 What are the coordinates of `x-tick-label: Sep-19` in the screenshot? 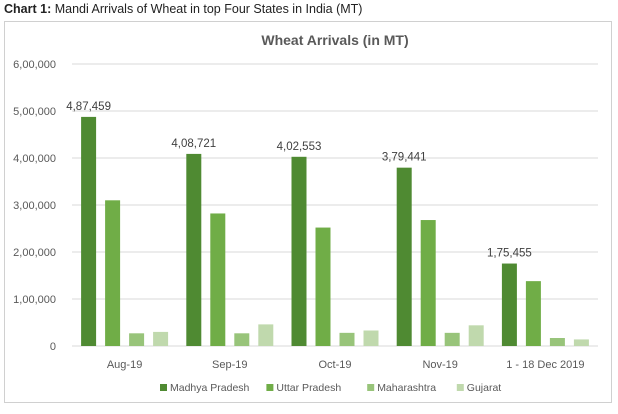 It's located at (229, 365).